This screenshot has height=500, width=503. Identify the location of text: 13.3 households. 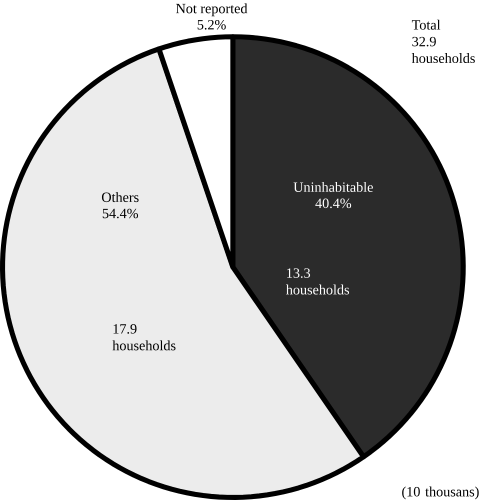
(318, 281).